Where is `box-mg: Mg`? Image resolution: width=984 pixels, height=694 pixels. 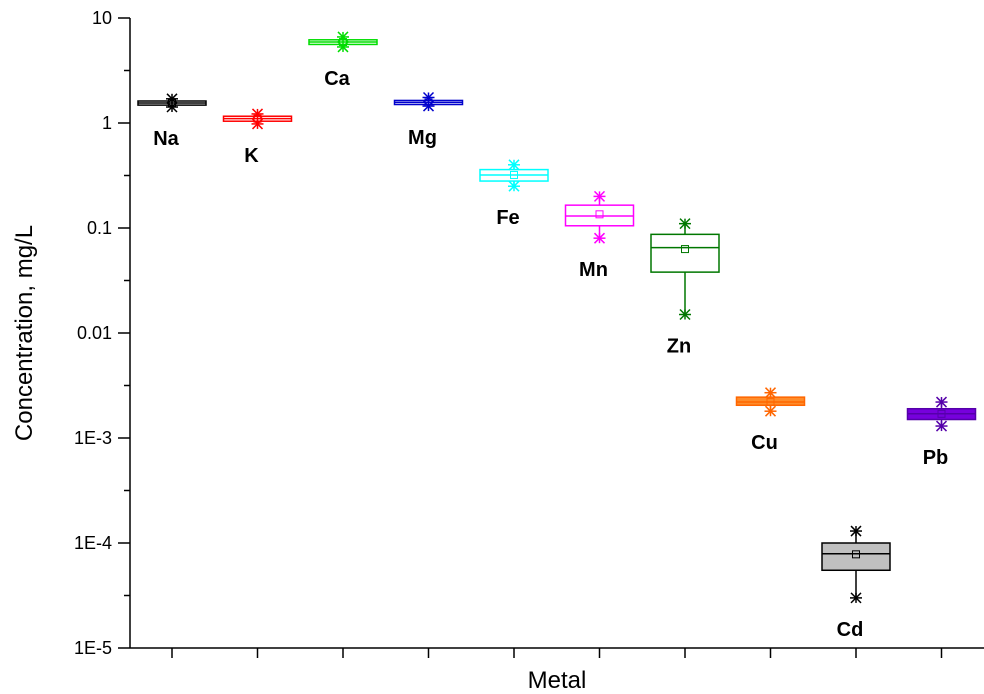
box-mg: Mg is located at coordinates (428, 120).